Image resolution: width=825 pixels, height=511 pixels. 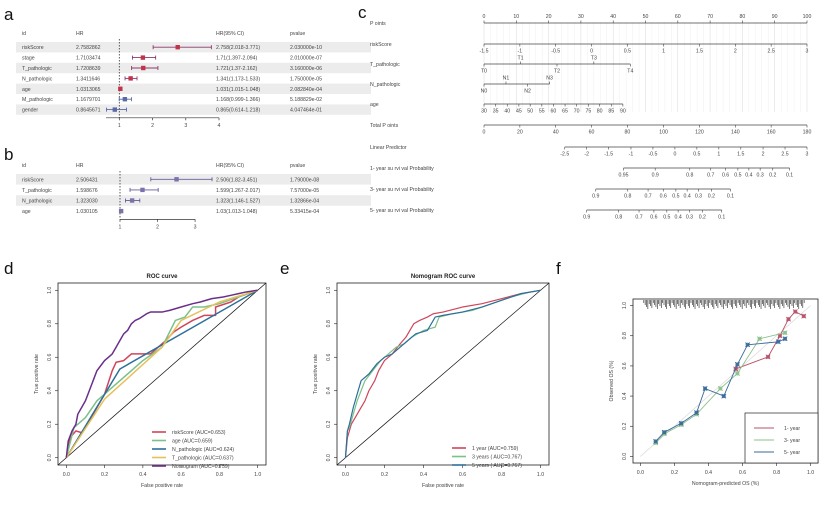 I want to click on panel-label-d: d, so click(x=8, y=268).